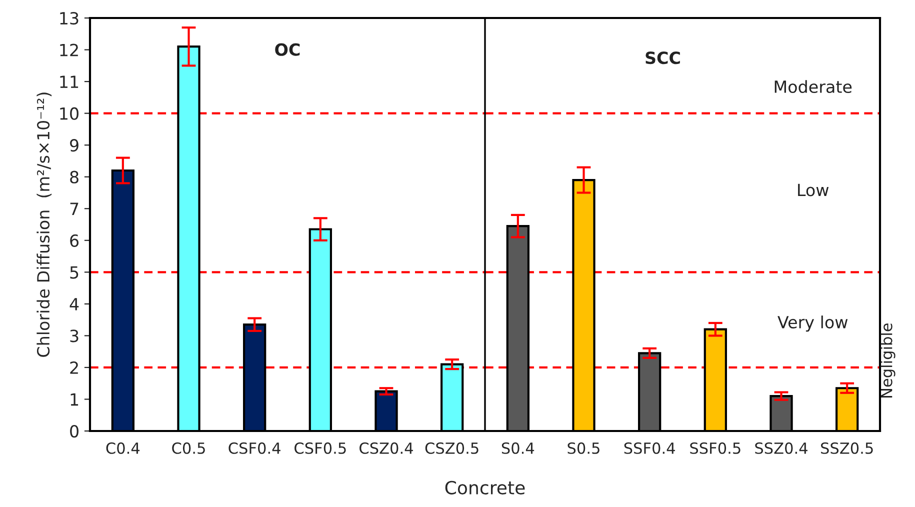 This screenshot has width=915, height=507. What do you see at coordinates (69, 18) in the screenshot?
I see `y-tick-label: 13` at bounding box center [69, 18].